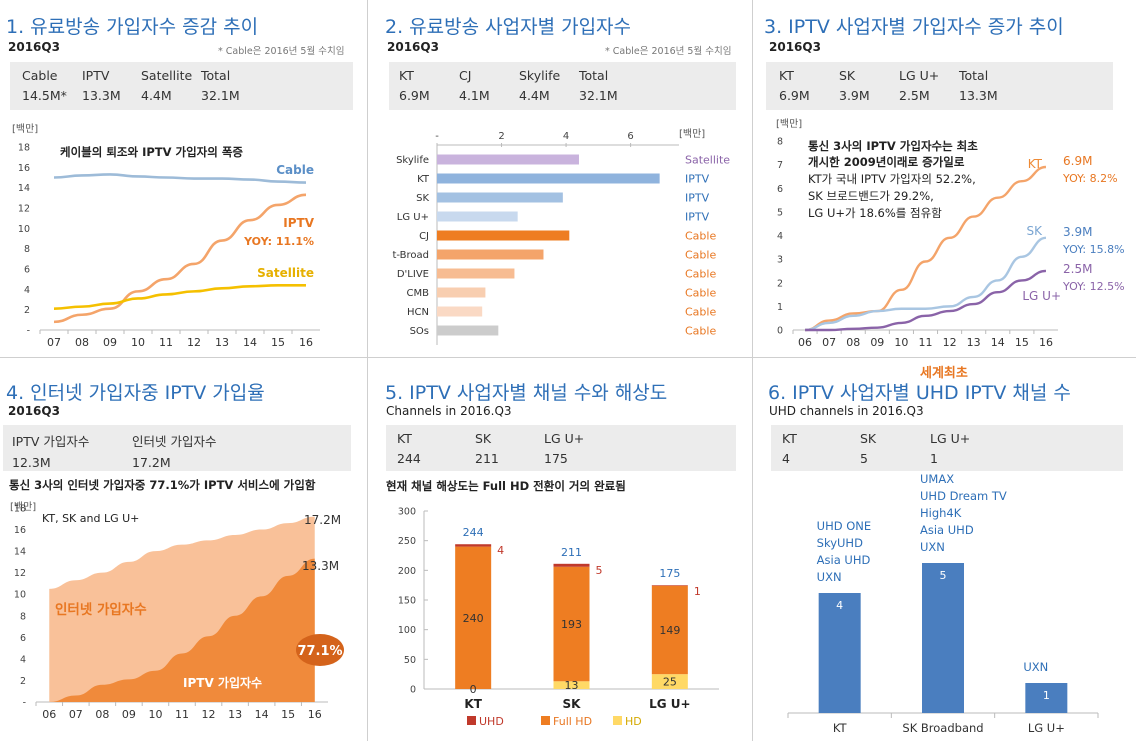 The height and width of the screenshot is (741, 1136). Describe the element at coordinates (487, 458) in the screenshot. I see `stat-value: 211` at that location.